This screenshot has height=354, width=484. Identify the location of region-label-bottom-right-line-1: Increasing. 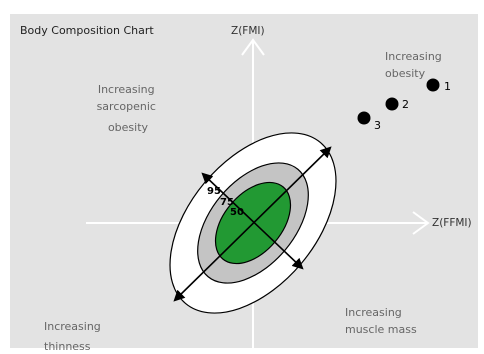
(373, 312).